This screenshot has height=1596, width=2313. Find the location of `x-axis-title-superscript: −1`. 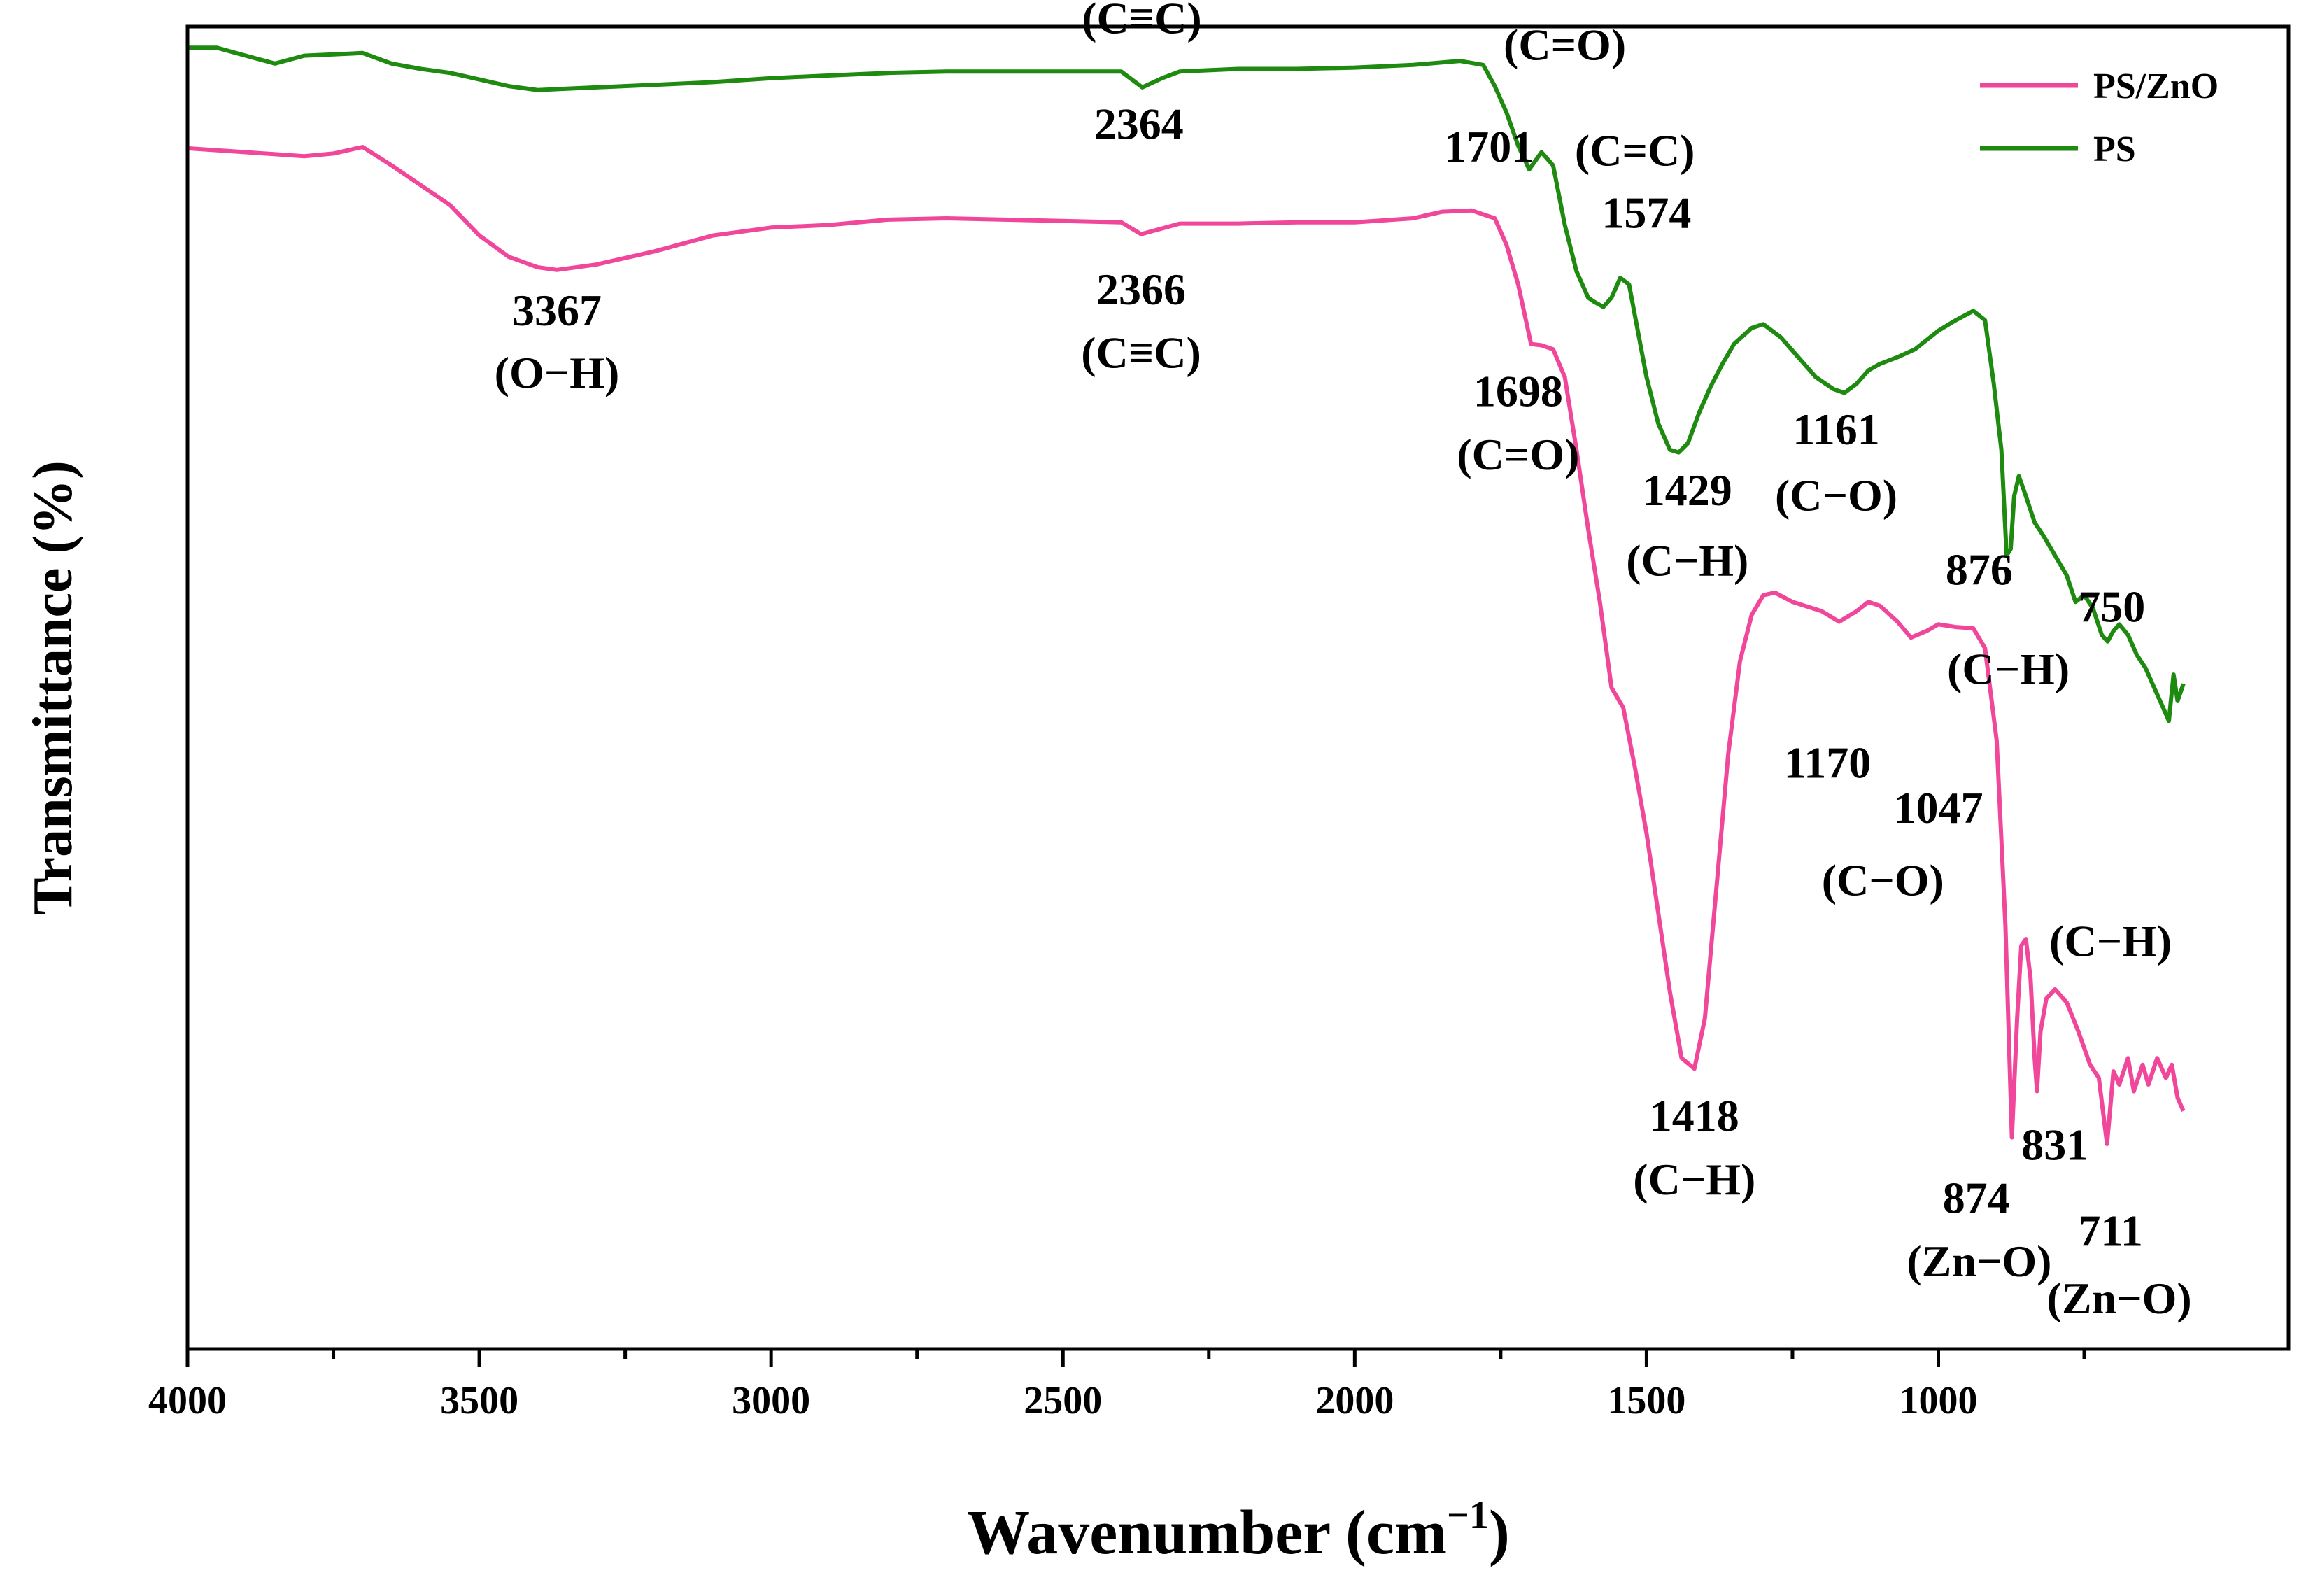

x-axis-title-superscript: −1 is located at coordinates (1468, 1515).